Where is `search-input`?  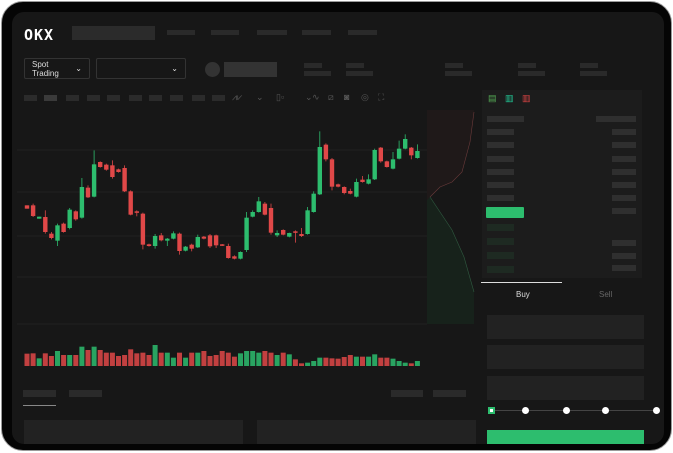
search-input is located at coordinates (113, 33).